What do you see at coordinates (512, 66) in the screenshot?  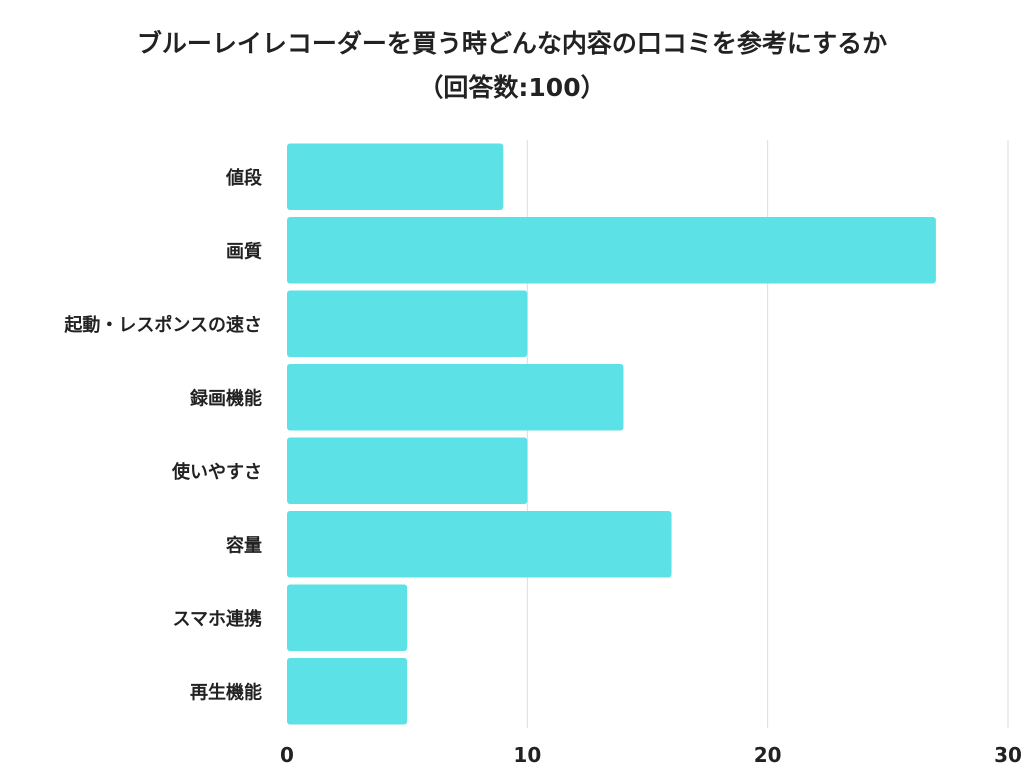 I see `chart-title: ブルーレイレコーダーを買う時どんな内容の口コミを参考にするか （回答数:100）` at bounding box center [512, 66].